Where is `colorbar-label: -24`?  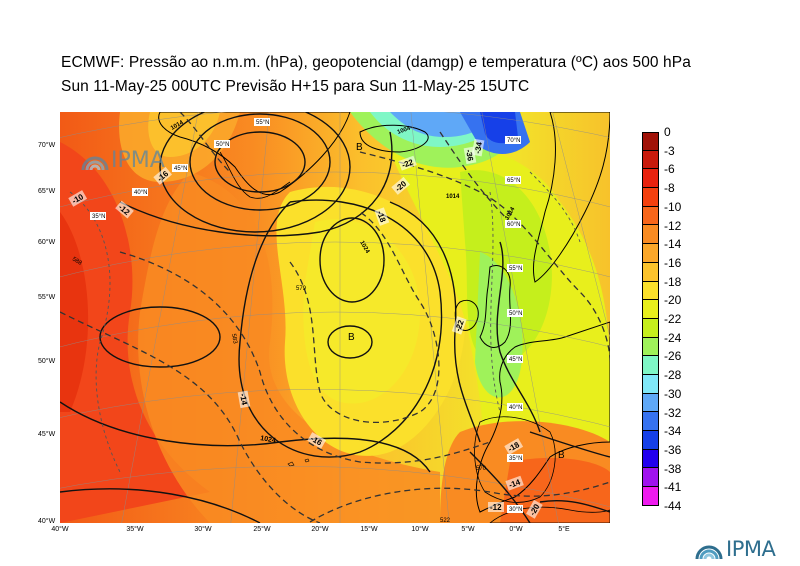 colorbar-label: -24 is located at coordinates (673, 337).